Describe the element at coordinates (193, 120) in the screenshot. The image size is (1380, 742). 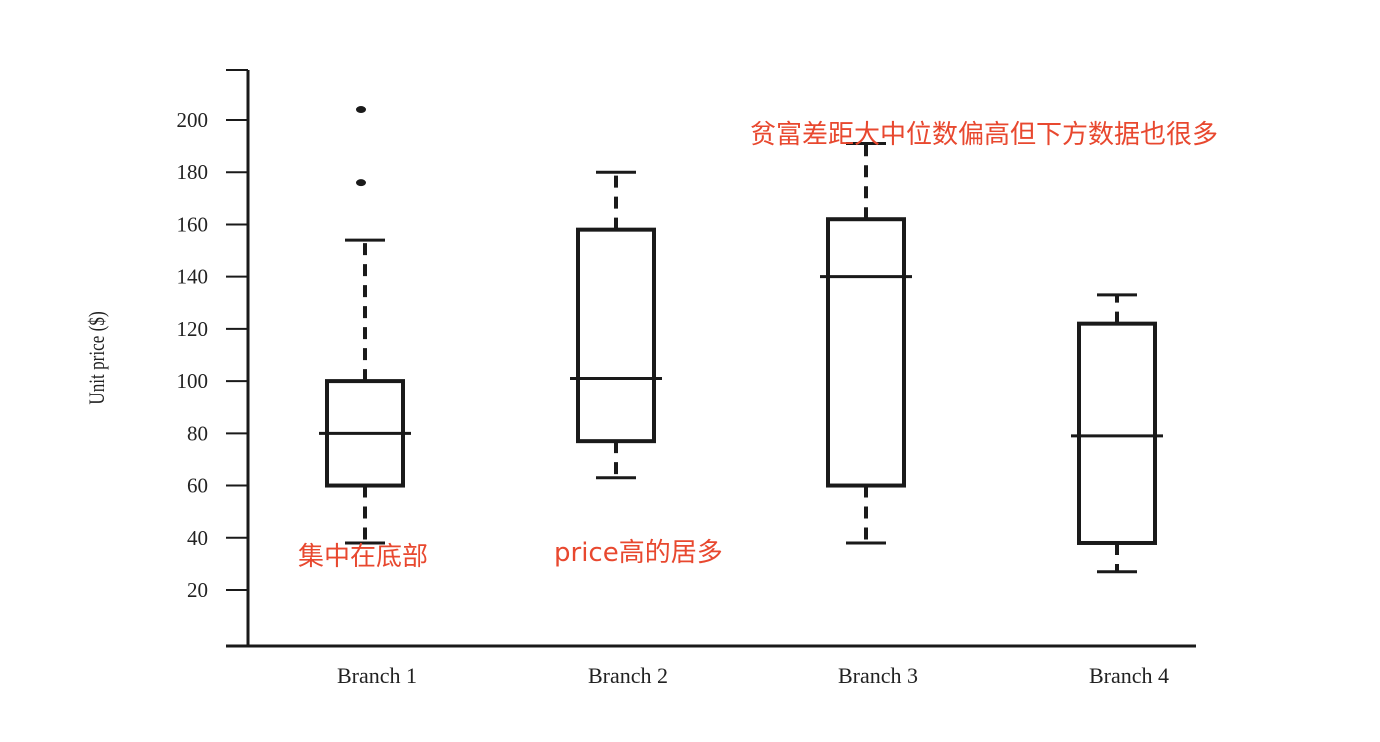
I see `y-tick-label: 200` at that location.